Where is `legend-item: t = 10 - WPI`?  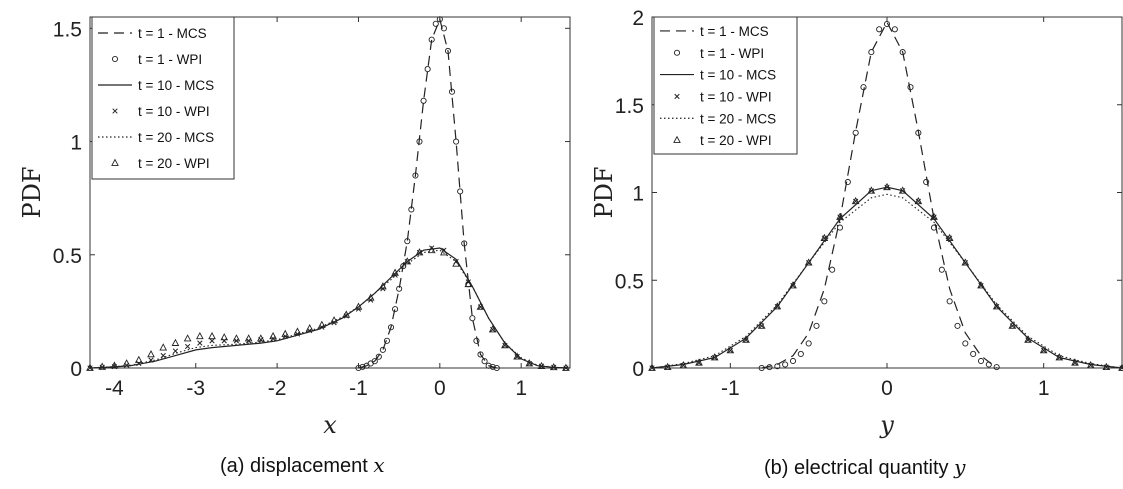
legend-item: t = 10 - WPI is located at coordinates (723, 96).